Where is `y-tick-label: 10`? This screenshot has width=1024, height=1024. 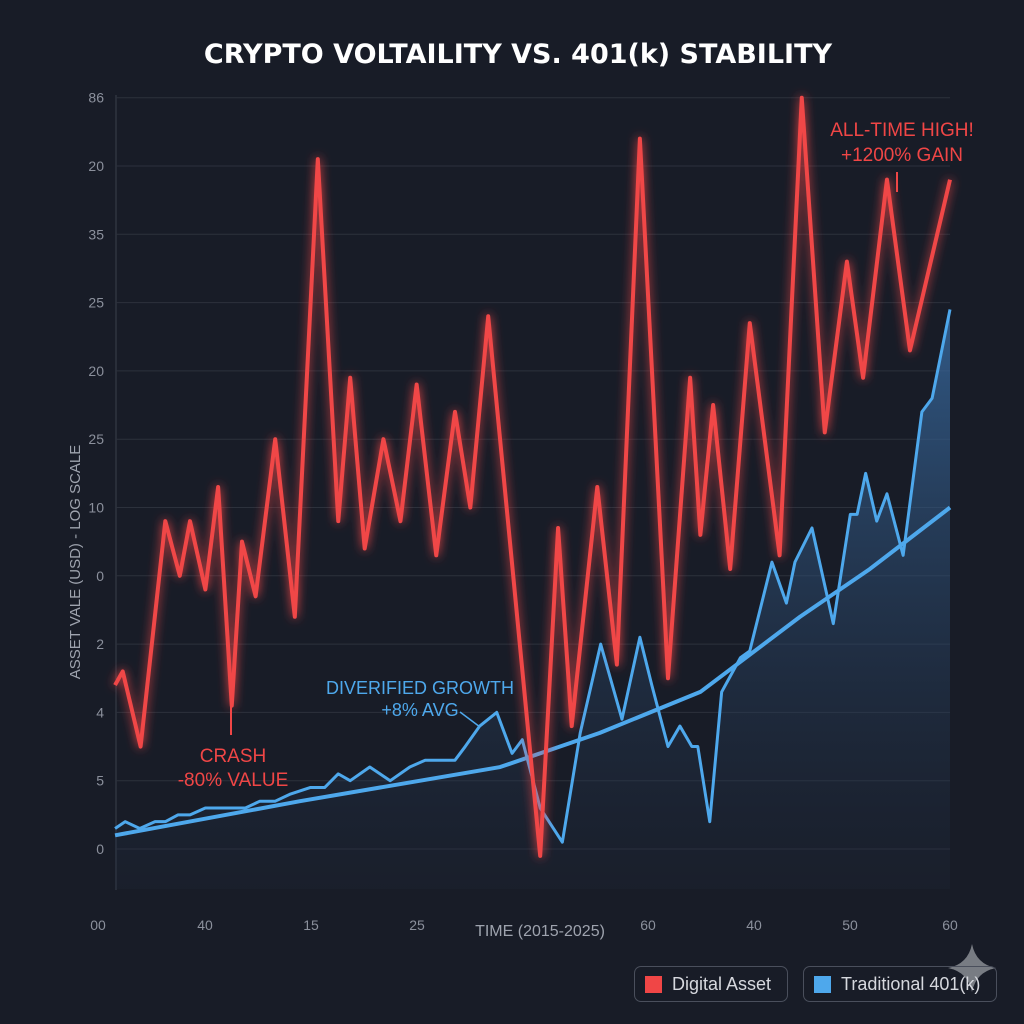 y-tick-label: 10 is located at coordinates (96, 508).